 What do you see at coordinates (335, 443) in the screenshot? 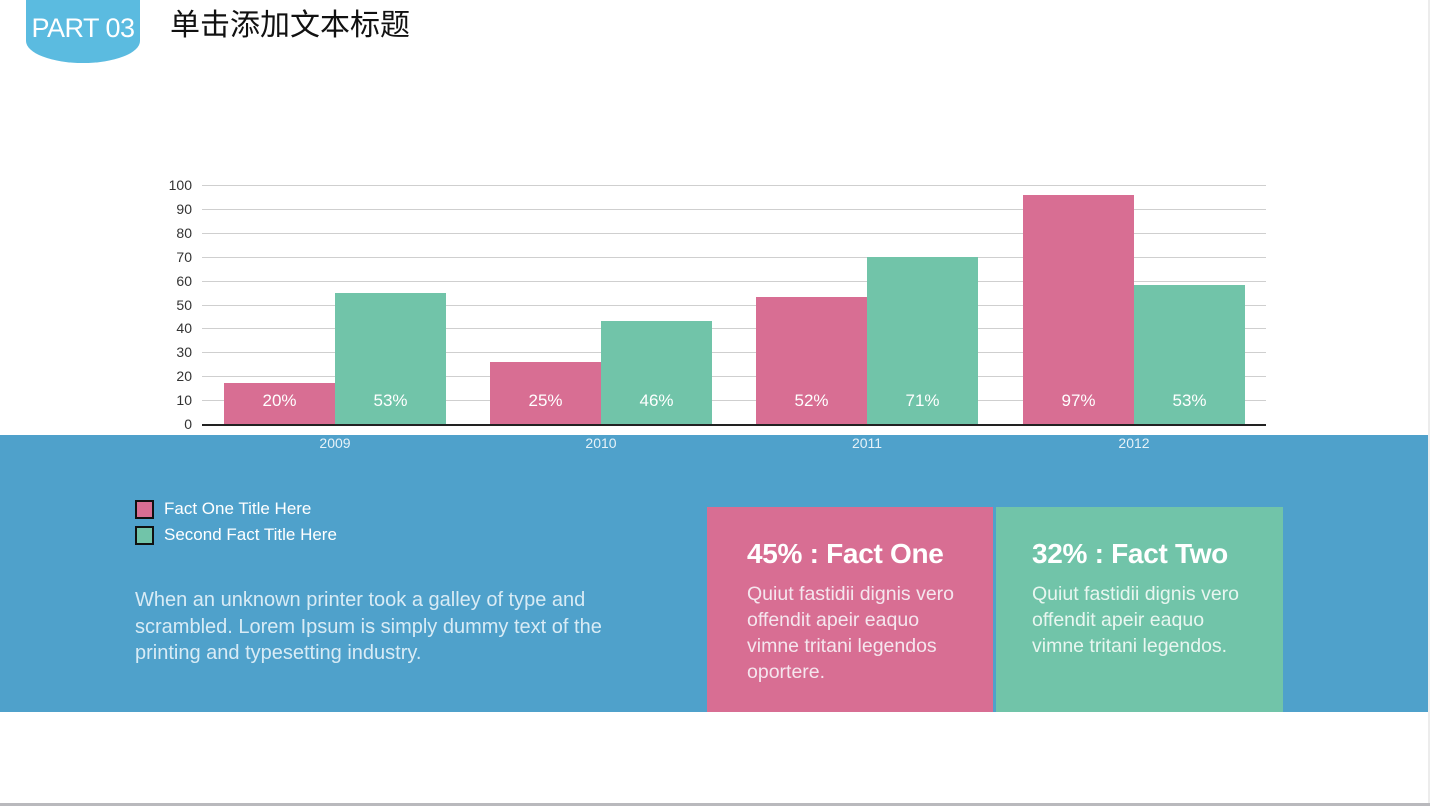
I see `x-tick-label: 2009` at bounding box center [335, 443].